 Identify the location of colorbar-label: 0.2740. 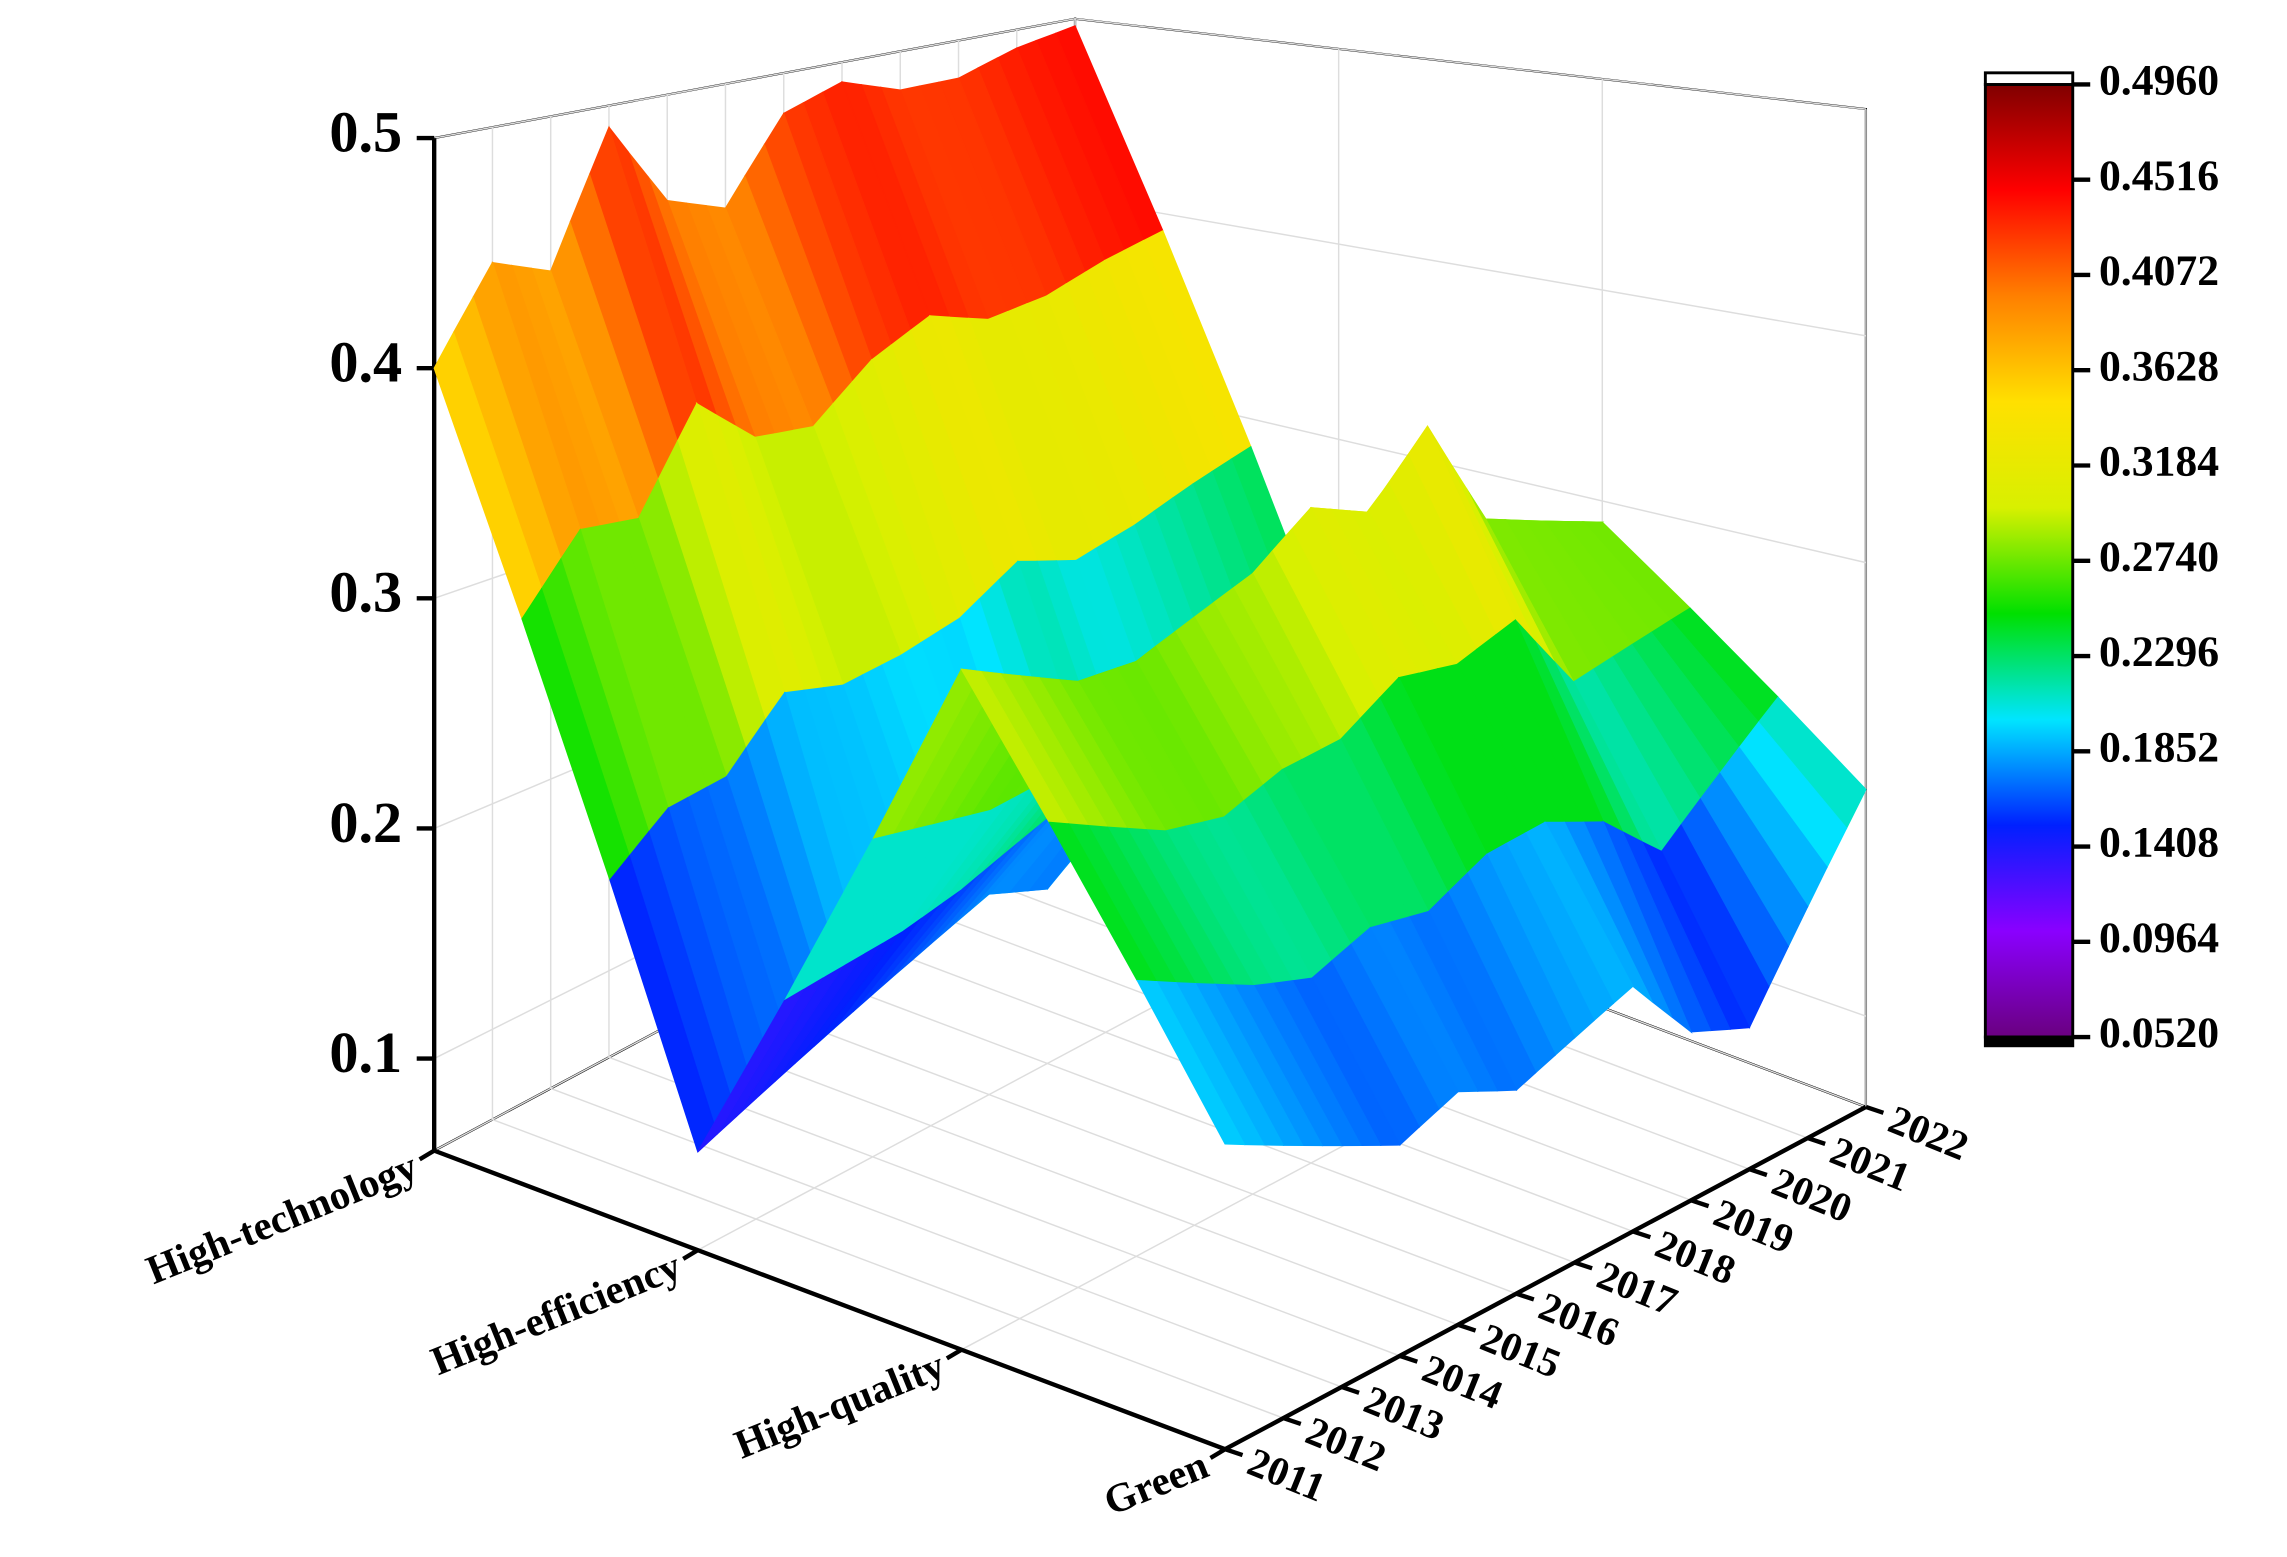
(2159, 557).